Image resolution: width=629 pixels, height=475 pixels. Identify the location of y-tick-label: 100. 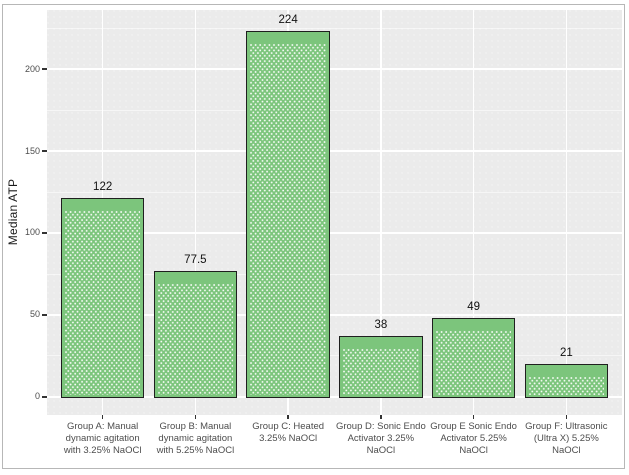
(32, 232).